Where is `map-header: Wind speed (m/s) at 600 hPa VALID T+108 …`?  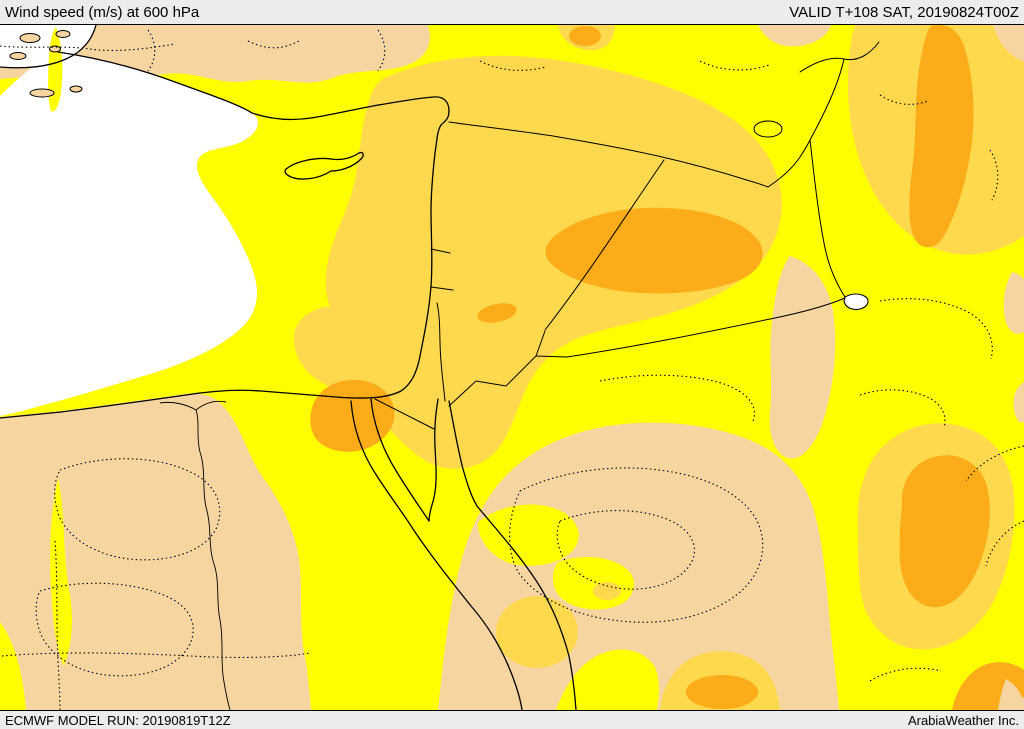 map-header: Wind speed (m/s) at 600 hPa VALID T+108 … is located at coordinates (512, 12).